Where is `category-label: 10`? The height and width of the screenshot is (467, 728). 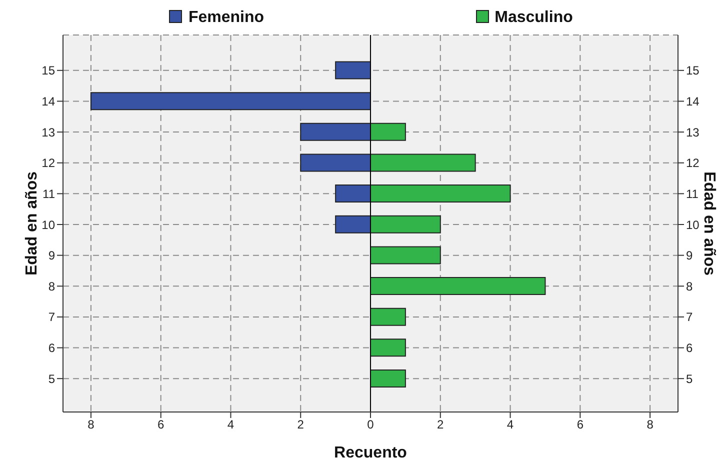
category-label: 10 is located at coordinates (693, 225).